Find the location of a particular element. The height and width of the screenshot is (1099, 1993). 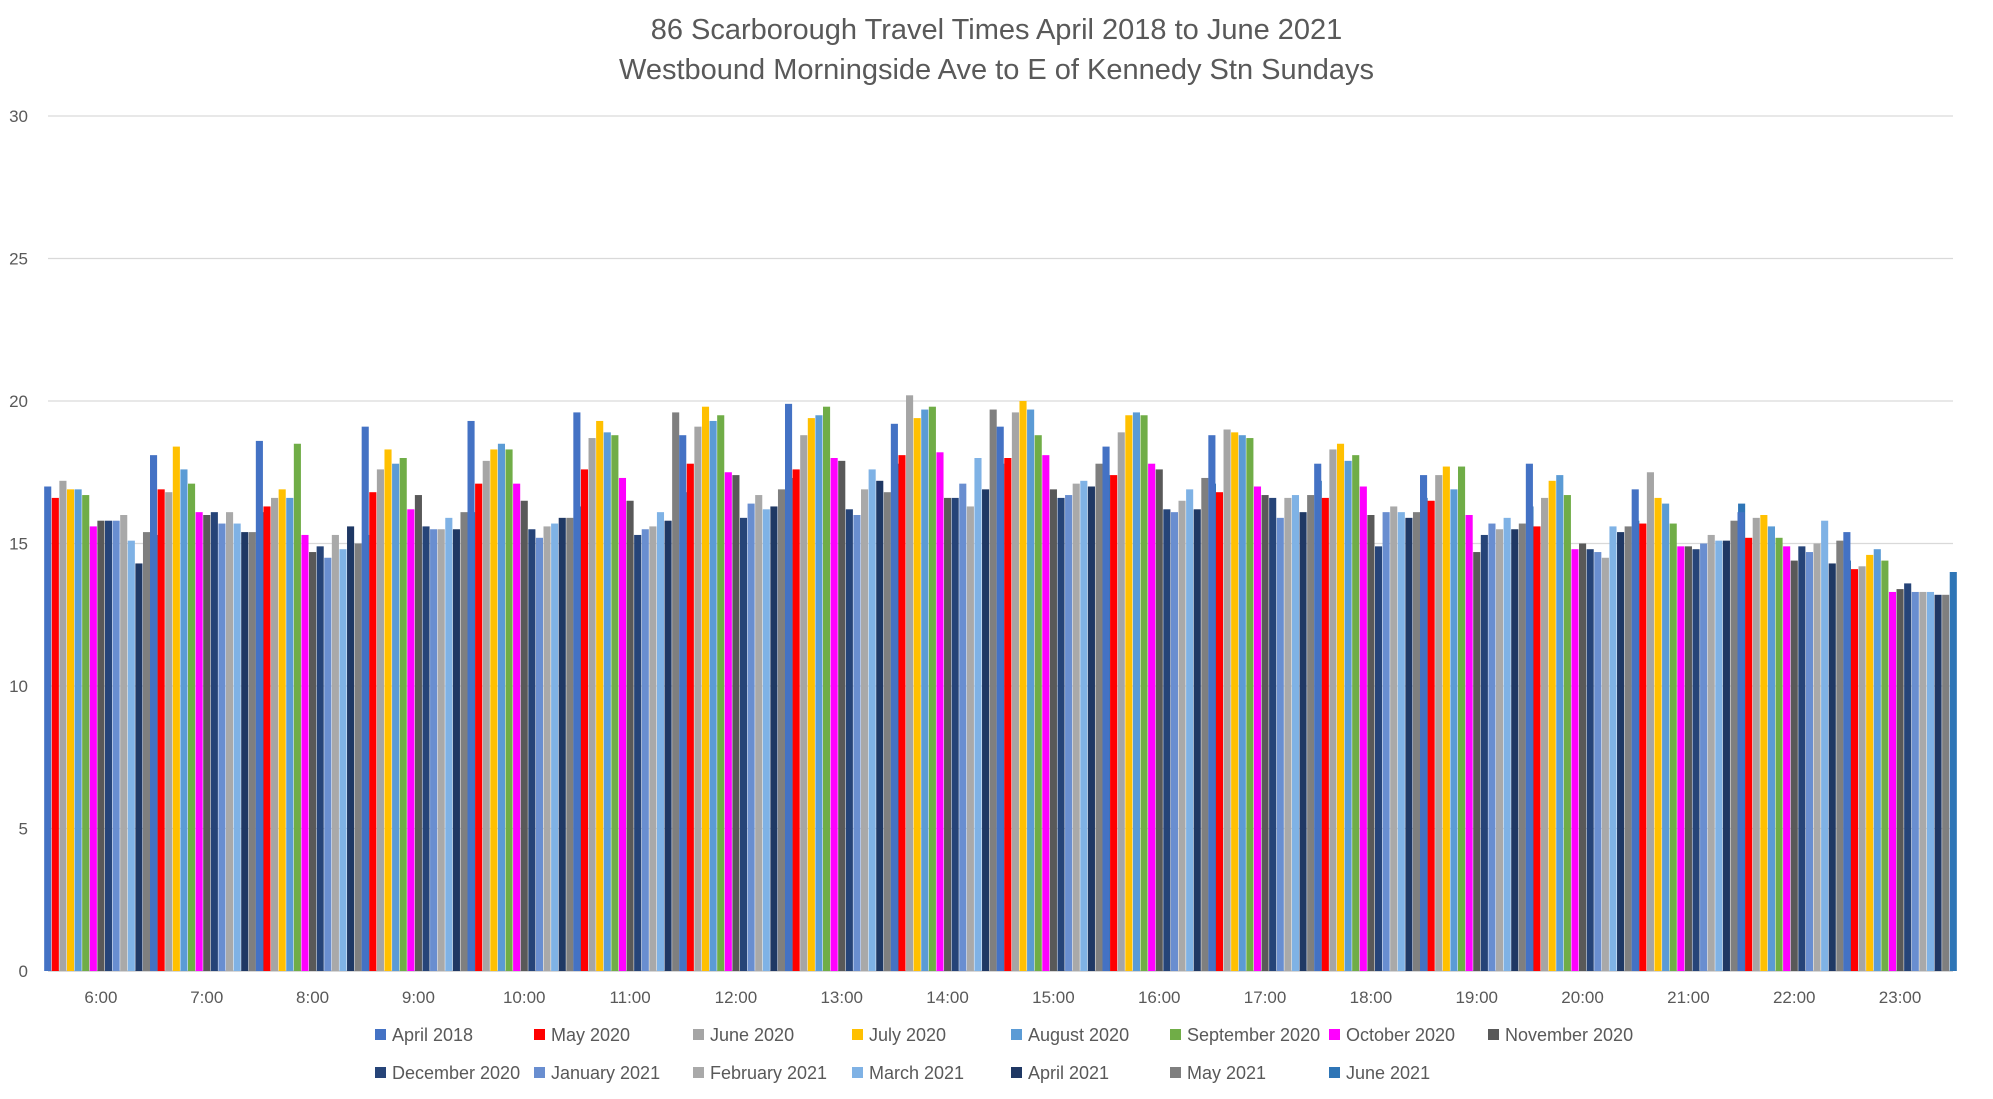

x-tick-label: 6:00 is located at coordinates (100, 997).